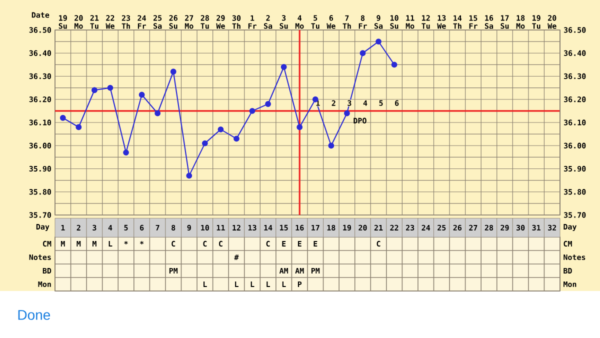  Describe the element at coordinates (34, 315) in the screenshot. I see `text: Done` at that location.